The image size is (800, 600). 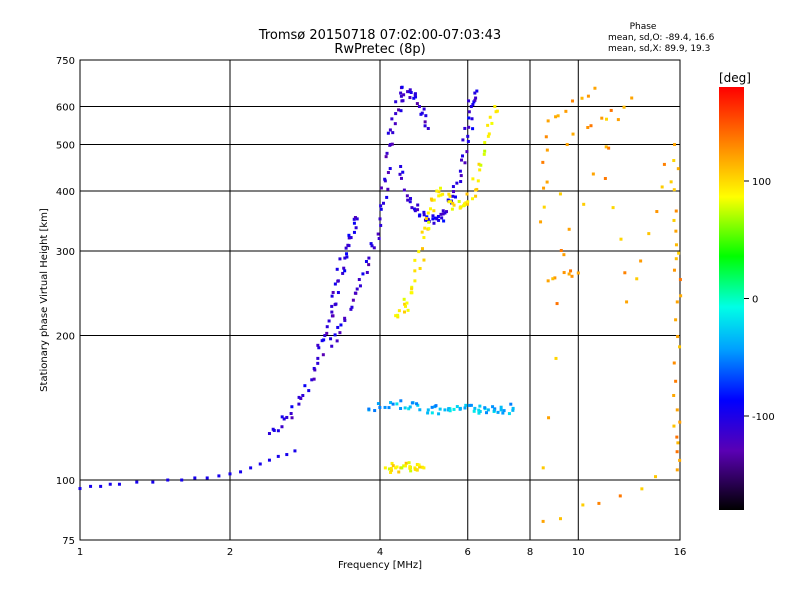 What do you see at coordinates (763, 417) in the screenshot?
I see `colorbar-tick-label: -100` at bounding box center [763, 417].